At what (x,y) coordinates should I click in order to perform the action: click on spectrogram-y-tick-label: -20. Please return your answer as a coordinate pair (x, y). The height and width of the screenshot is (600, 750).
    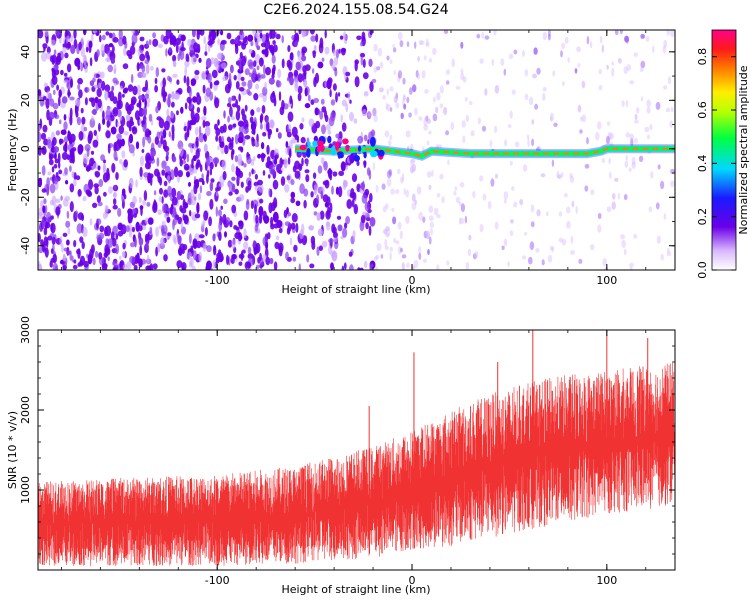
    Looking at the image, I should click on (25, 197).